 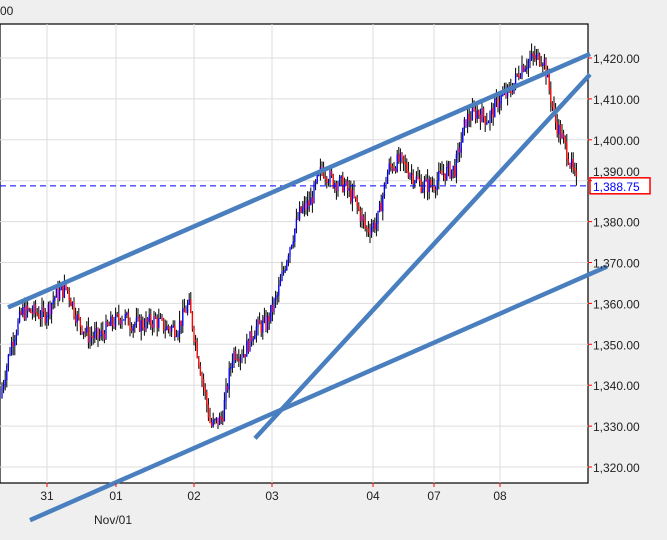 What do you see at coordinates (7, 11) in the screenshot?
I see `cut-off-label: 00` at bounding box center [7, 11].